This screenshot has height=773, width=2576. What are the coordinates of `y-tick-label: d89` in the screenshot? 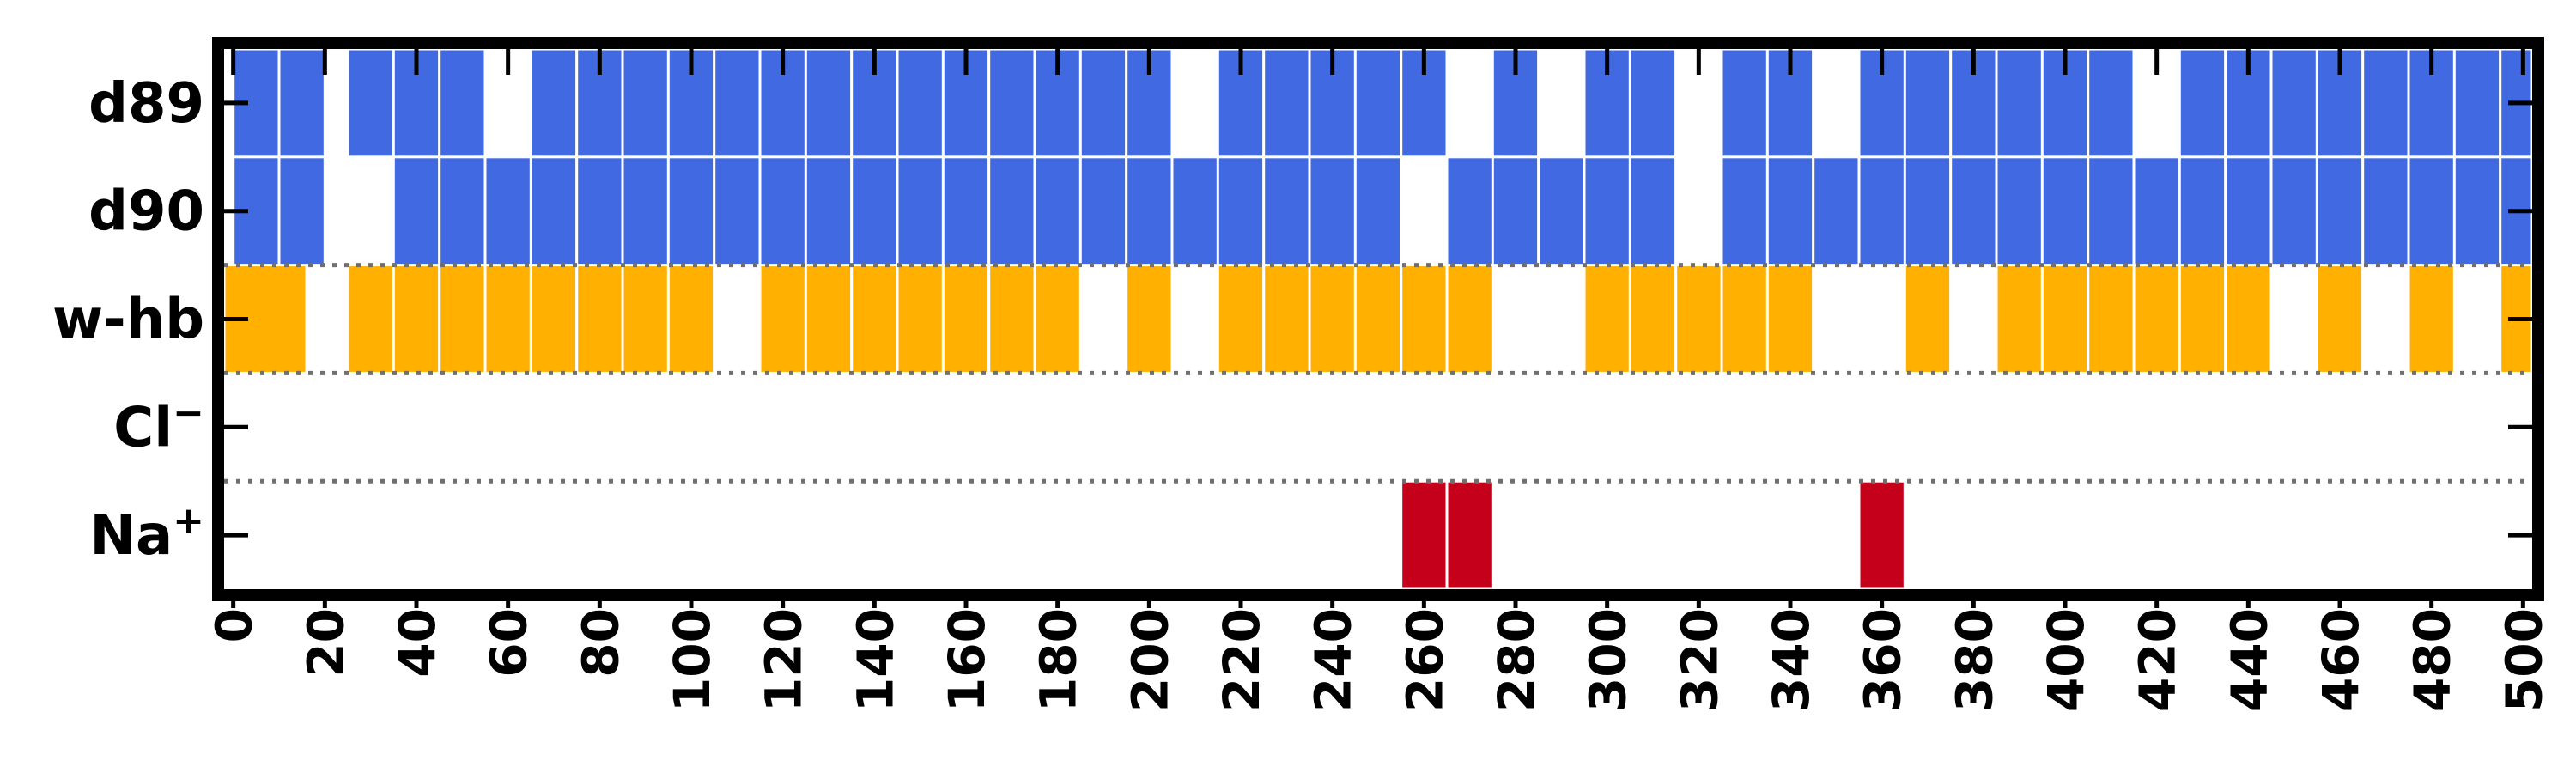 It's located at (146, 104).